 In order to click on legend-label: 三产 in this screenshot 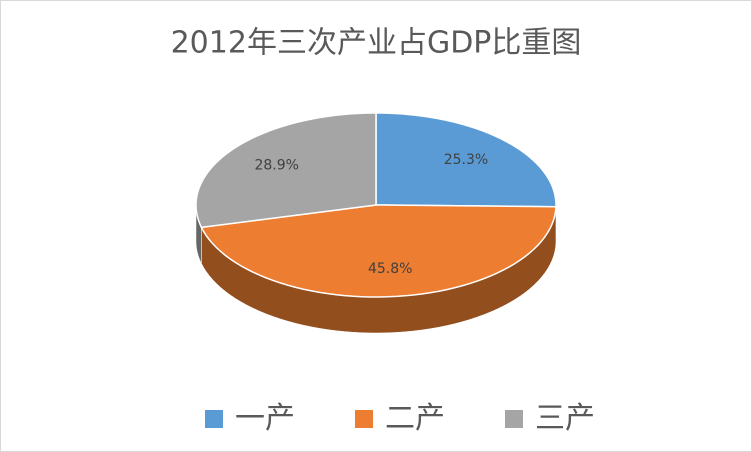, I will do `click(565, 418)`.